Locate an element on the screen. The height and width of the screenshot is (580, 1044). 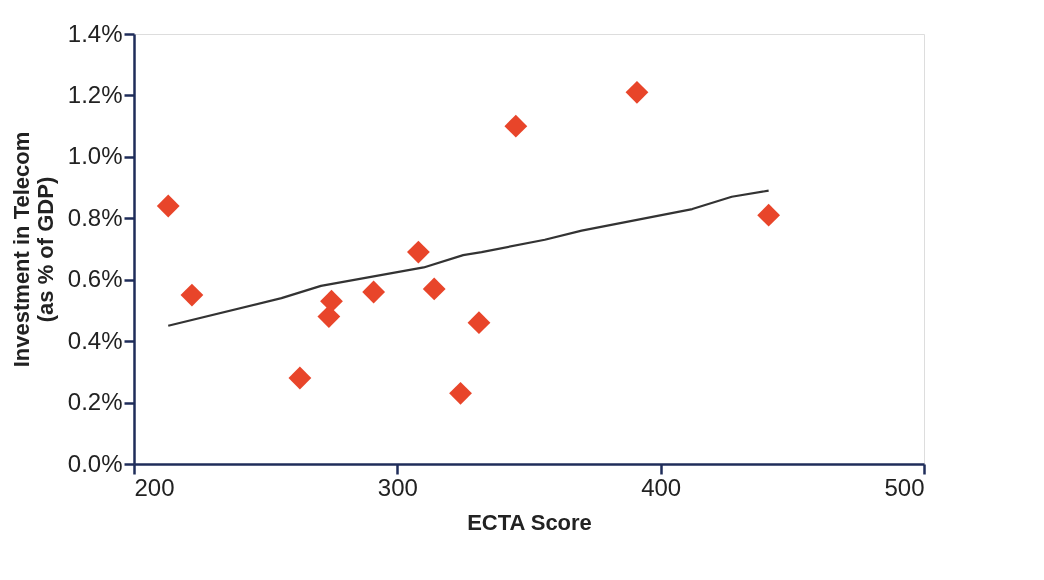
y-tick-label: 0.6% is located at coordinates (95, 279).